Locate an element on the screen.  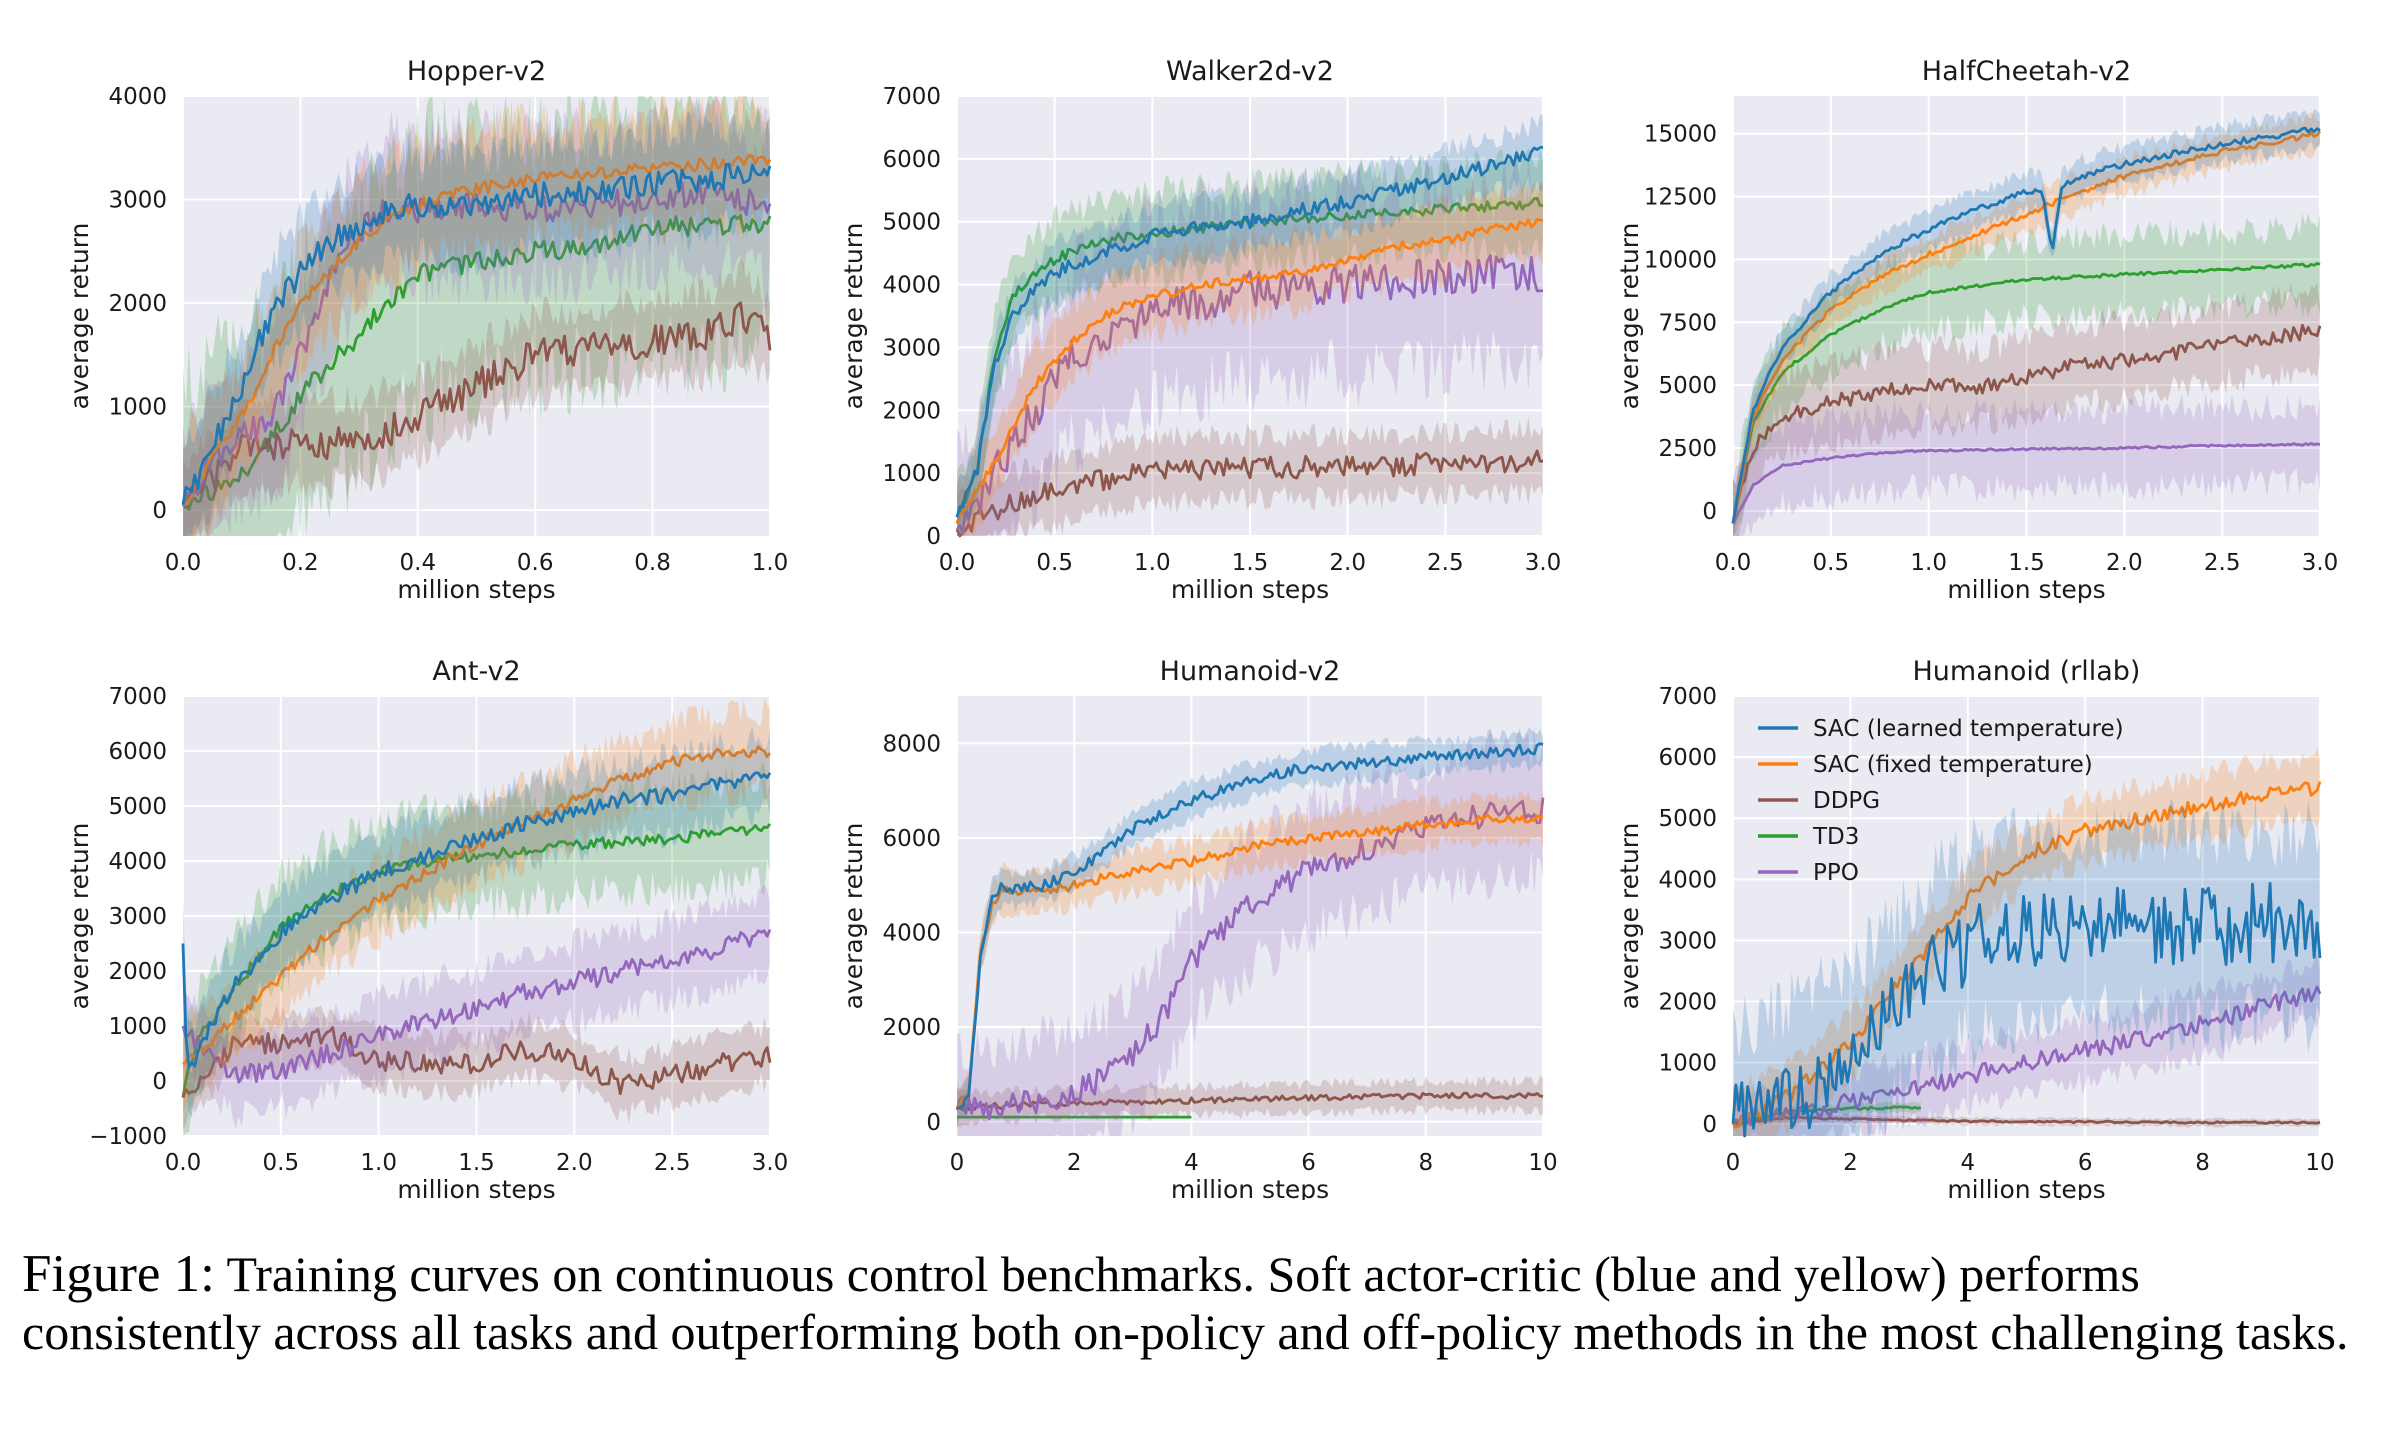
y-tick-label: 2500 is located at coordinates (1687, 449).